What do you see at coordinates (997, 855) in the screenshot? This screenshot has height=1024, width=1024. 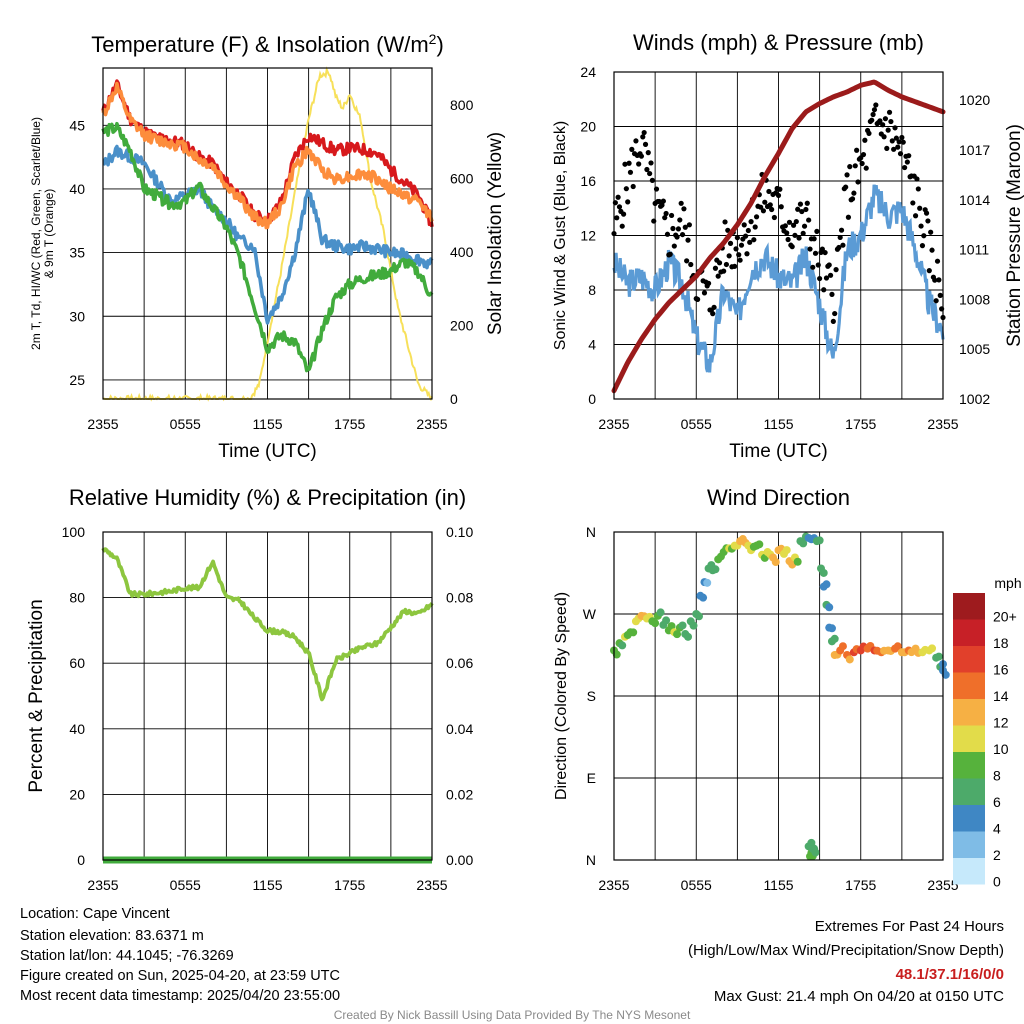 I see `legend-label: 2` at bounding box center [997, 855].